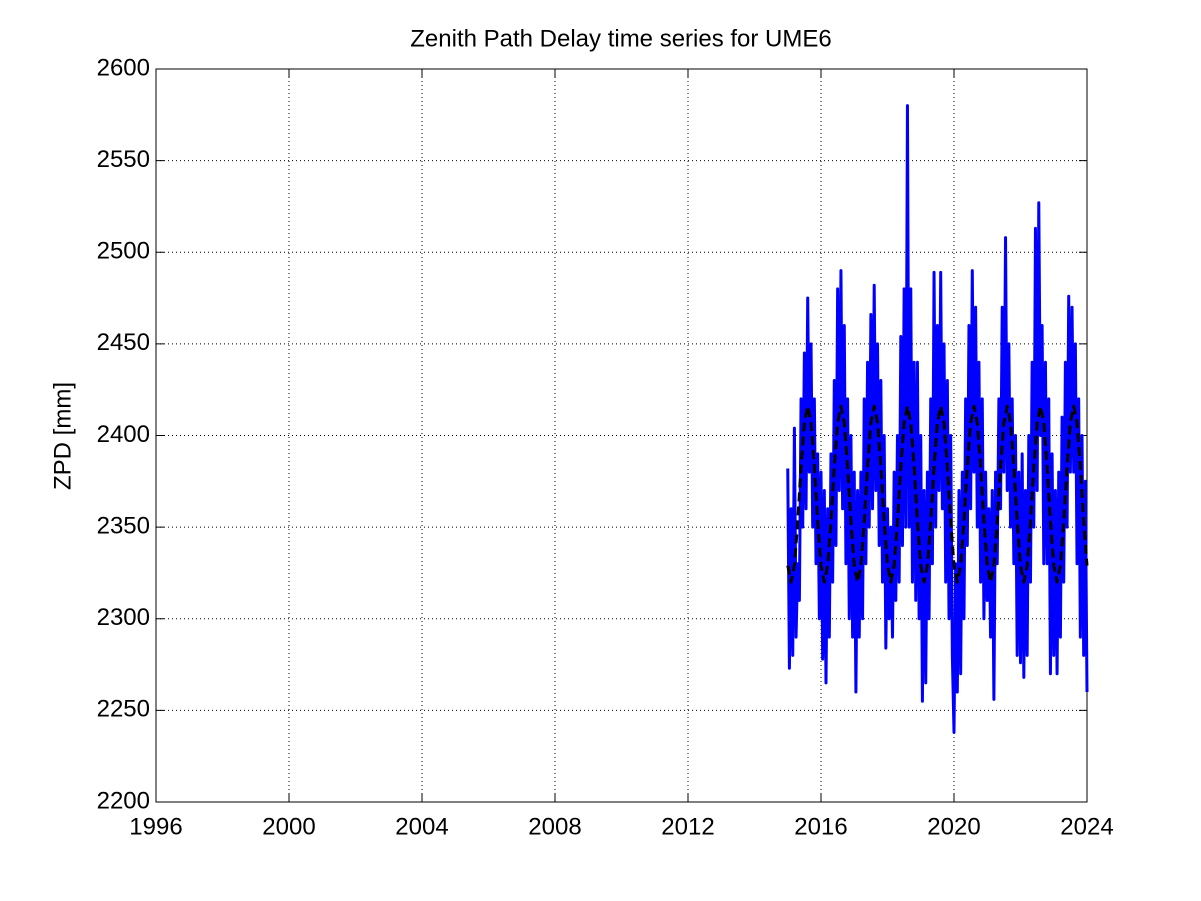 The image size is (1201, 901). What do you see at coordinates (1086, 826) in the screenshot?
I see `x-tick-label: 2024` at bounding box center [1086, 826].